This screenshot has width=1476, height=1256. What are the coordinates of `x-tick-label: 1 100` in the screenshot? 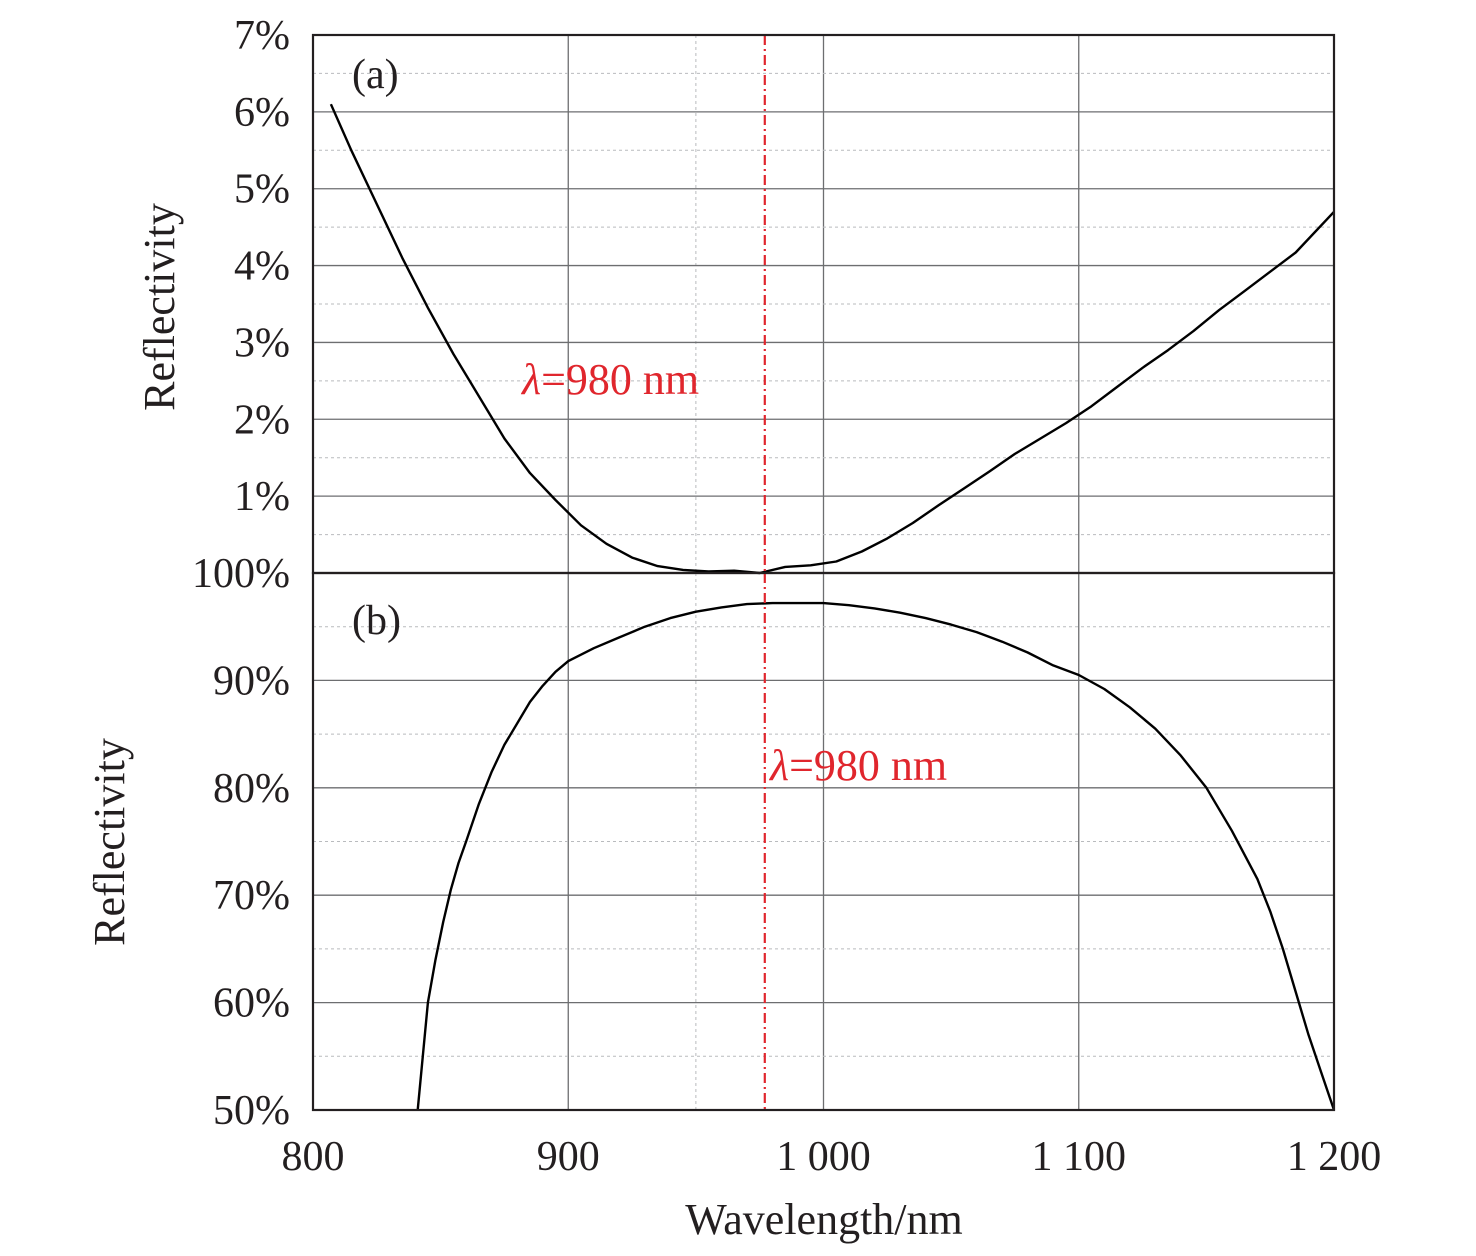 It's located at (1079, 1157).